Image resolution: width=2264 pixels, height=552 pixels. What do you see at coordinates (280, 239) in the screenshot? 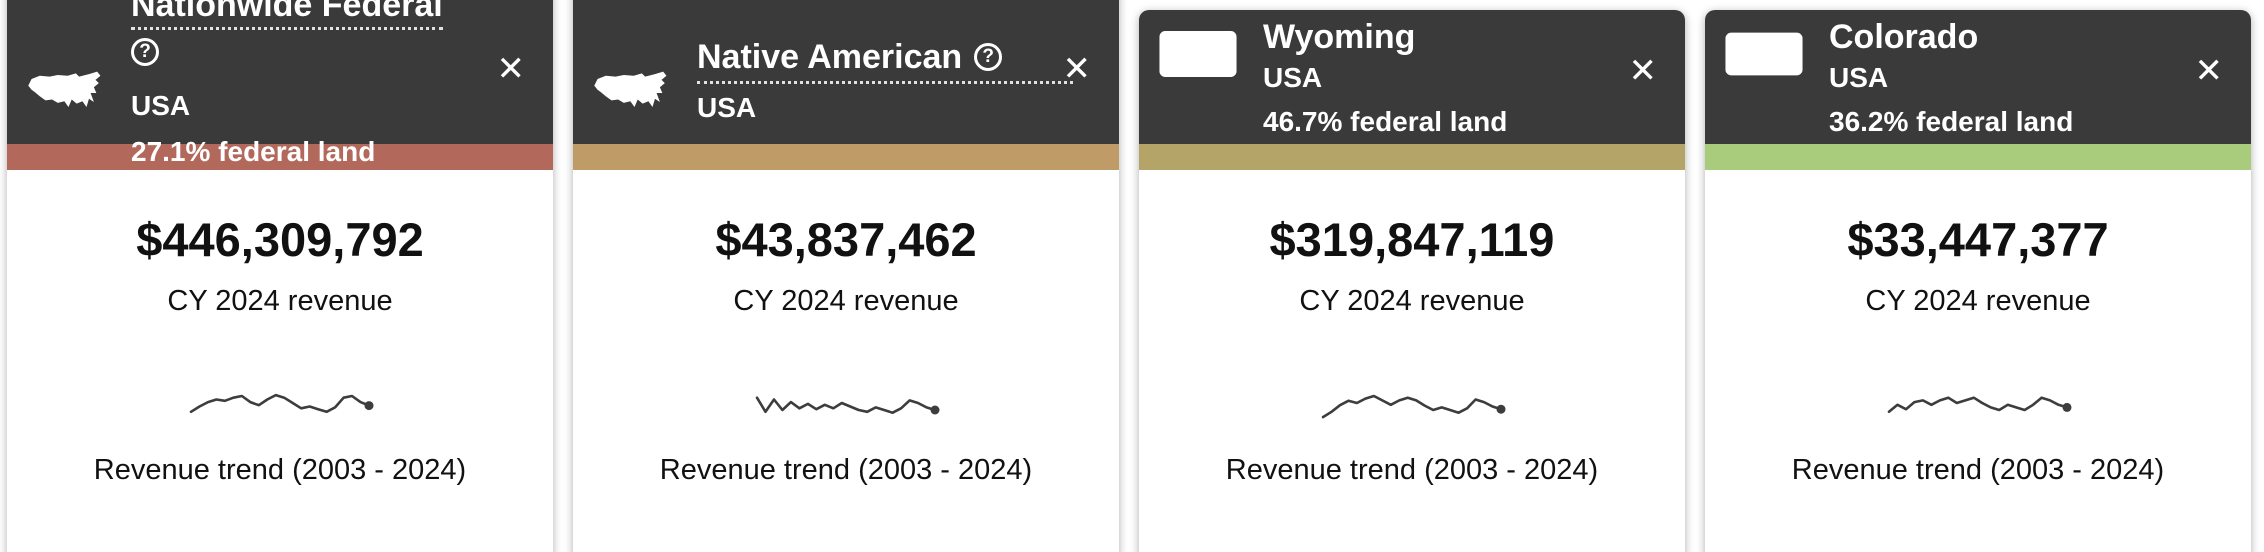
I see `revenue-value: $446,309,792` at bounding box center [280, 239].